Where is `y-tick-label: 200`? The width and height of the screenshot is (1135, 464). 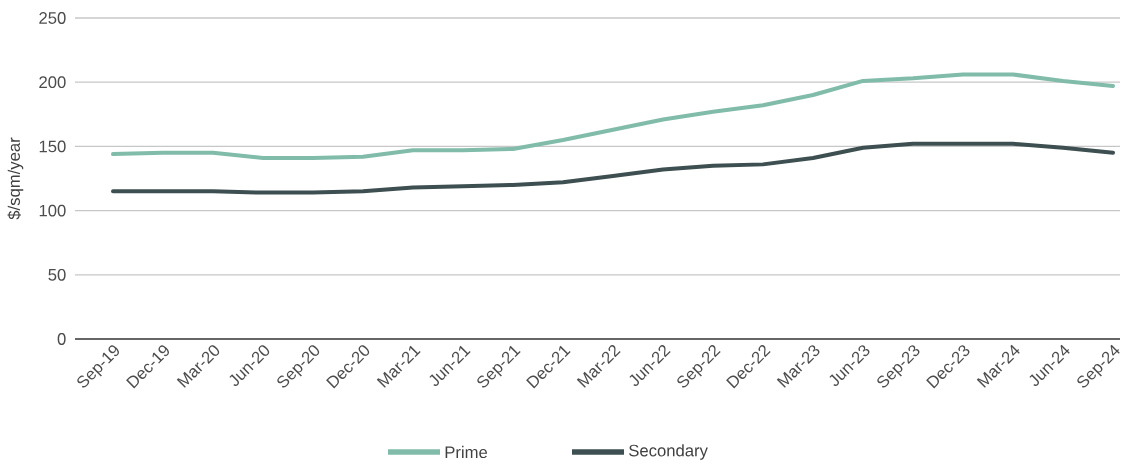
y-tick-label: 200 is located at coordinates (52, 82).